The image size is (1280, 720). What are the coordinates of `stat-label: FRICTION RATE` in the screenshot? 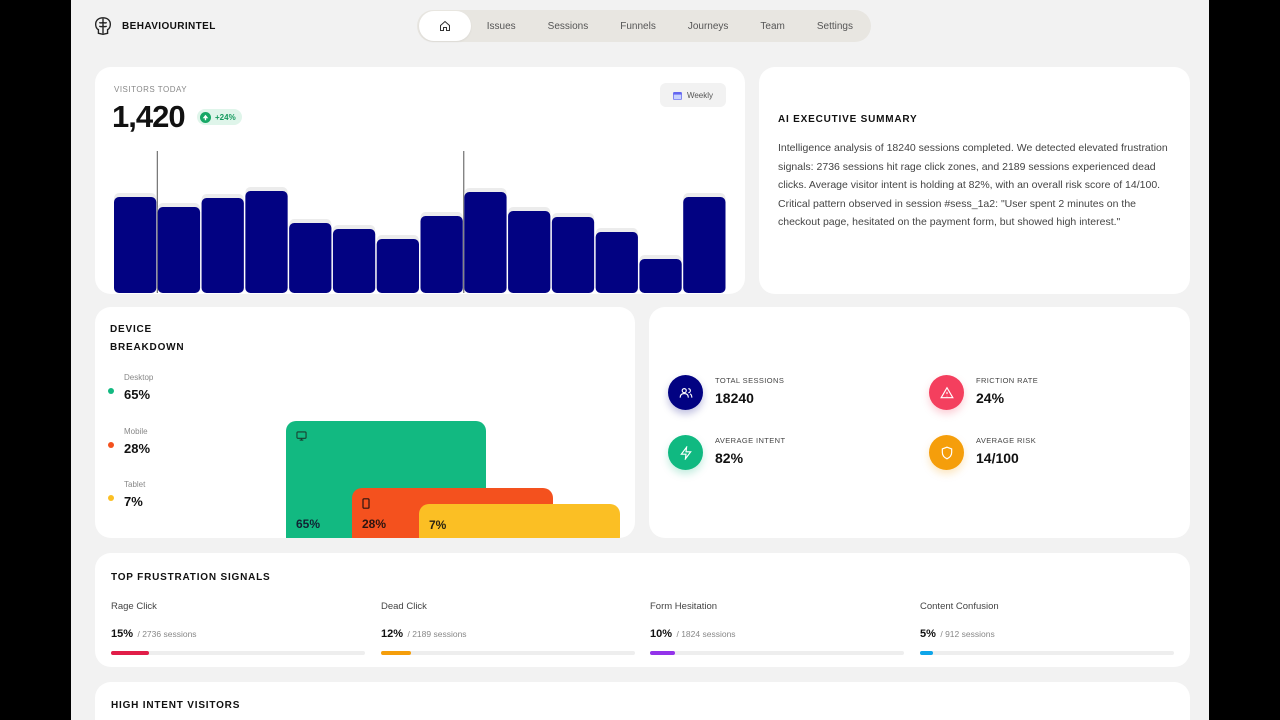 It's located at (1007, 380).